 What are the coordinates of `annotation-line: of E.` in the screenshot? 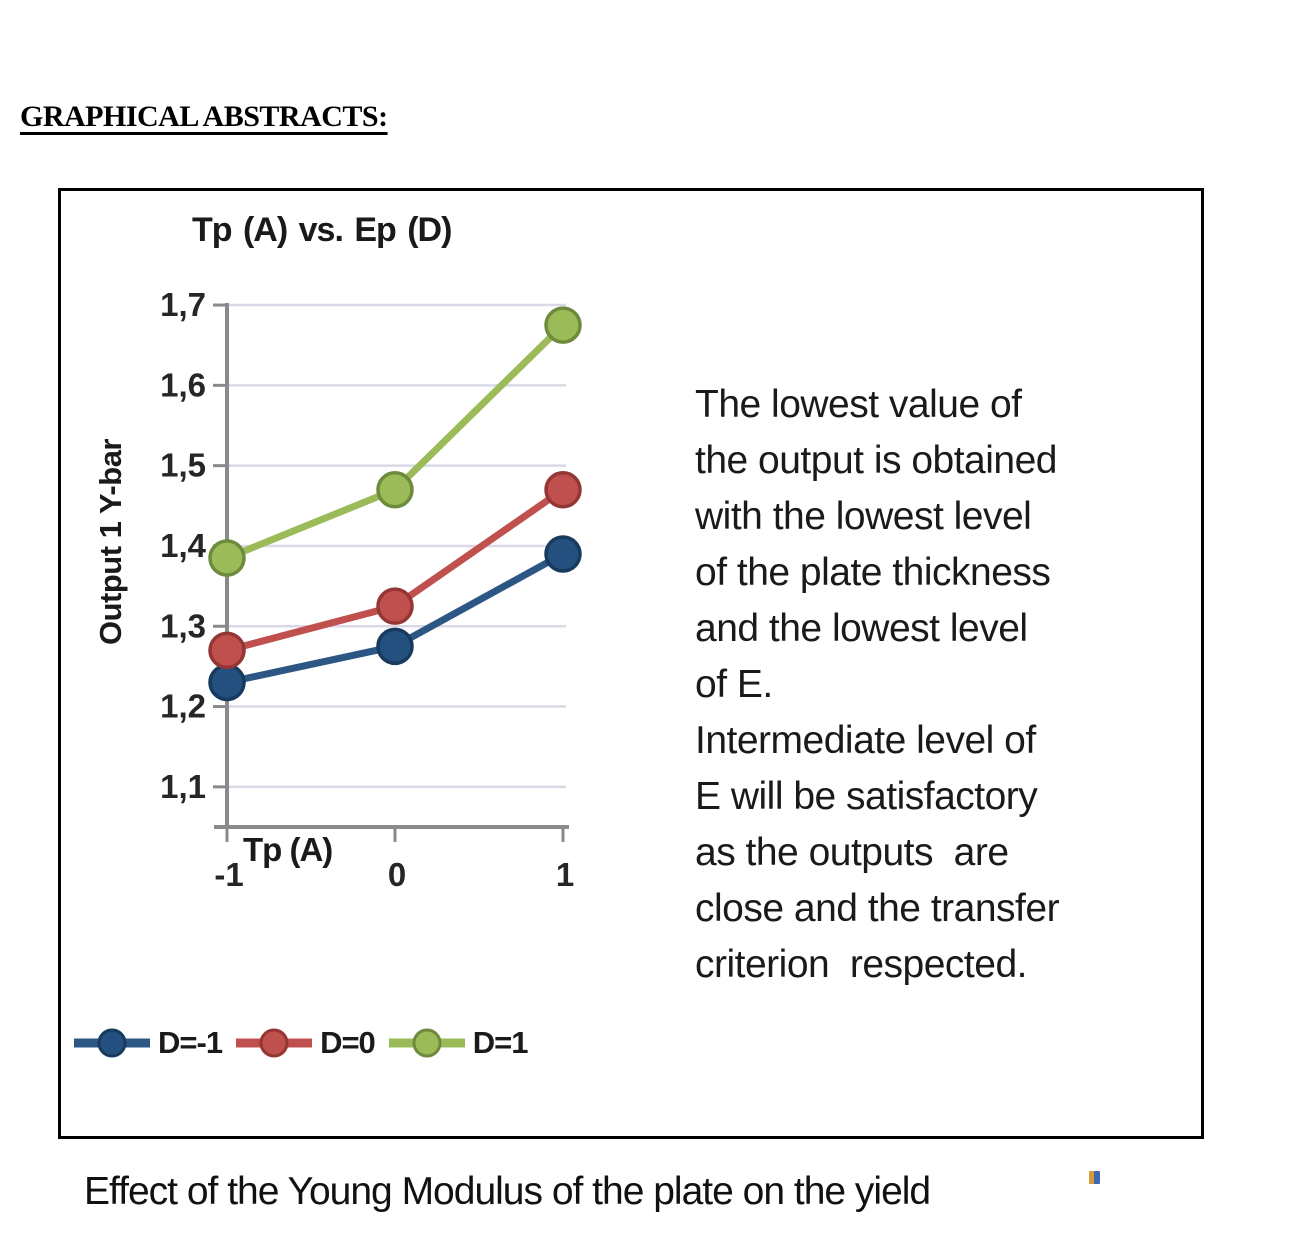 It's located at (734, 684).